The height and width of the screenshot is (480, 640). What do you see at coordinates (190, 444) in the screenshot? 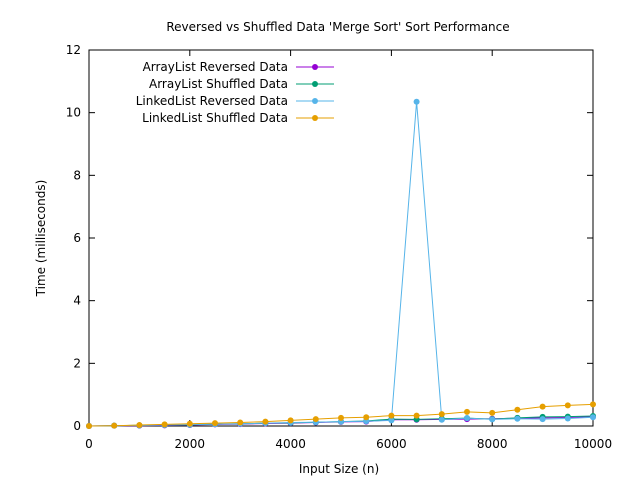
I see `x-tick-label: 2000` at bounding box center [190, 444].